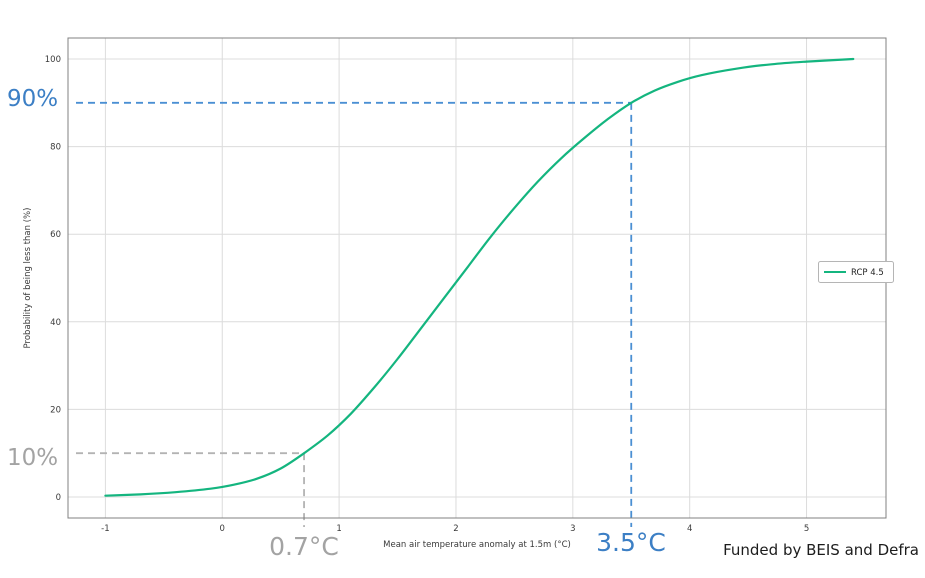  Describe the element at coordinates (28, 278) in the screenshot. I see `y-axis-label: Probability of being less than (%)` at that location.